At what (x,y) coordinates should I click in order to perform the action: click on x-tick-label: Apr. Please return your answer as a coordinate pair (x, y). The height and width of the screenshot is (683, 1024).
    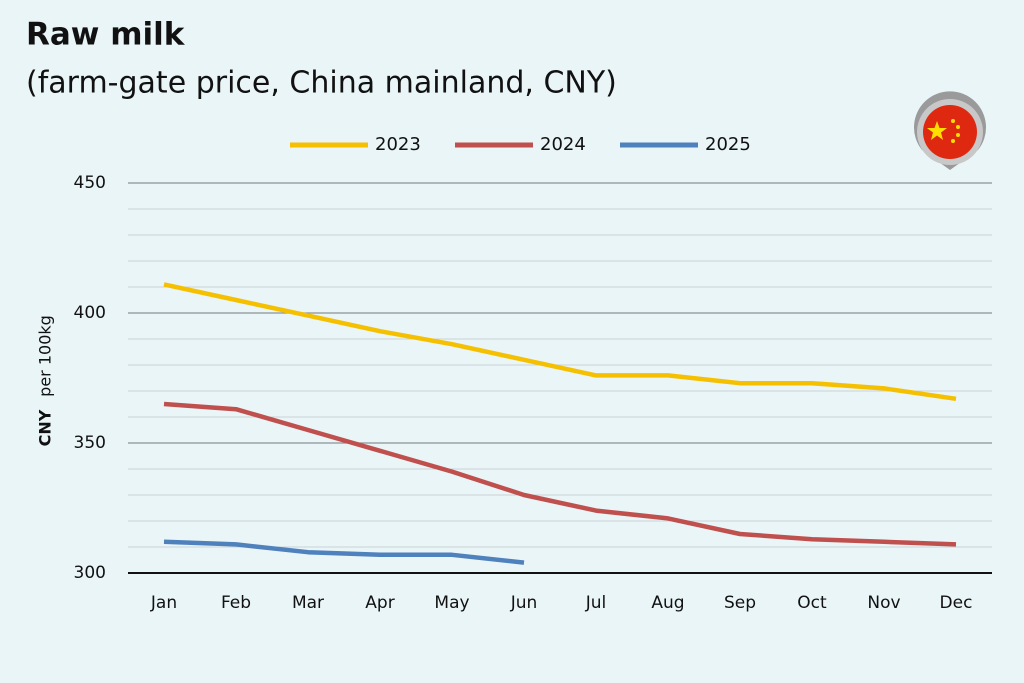
    Looking at the image, I should click on (379, 603).